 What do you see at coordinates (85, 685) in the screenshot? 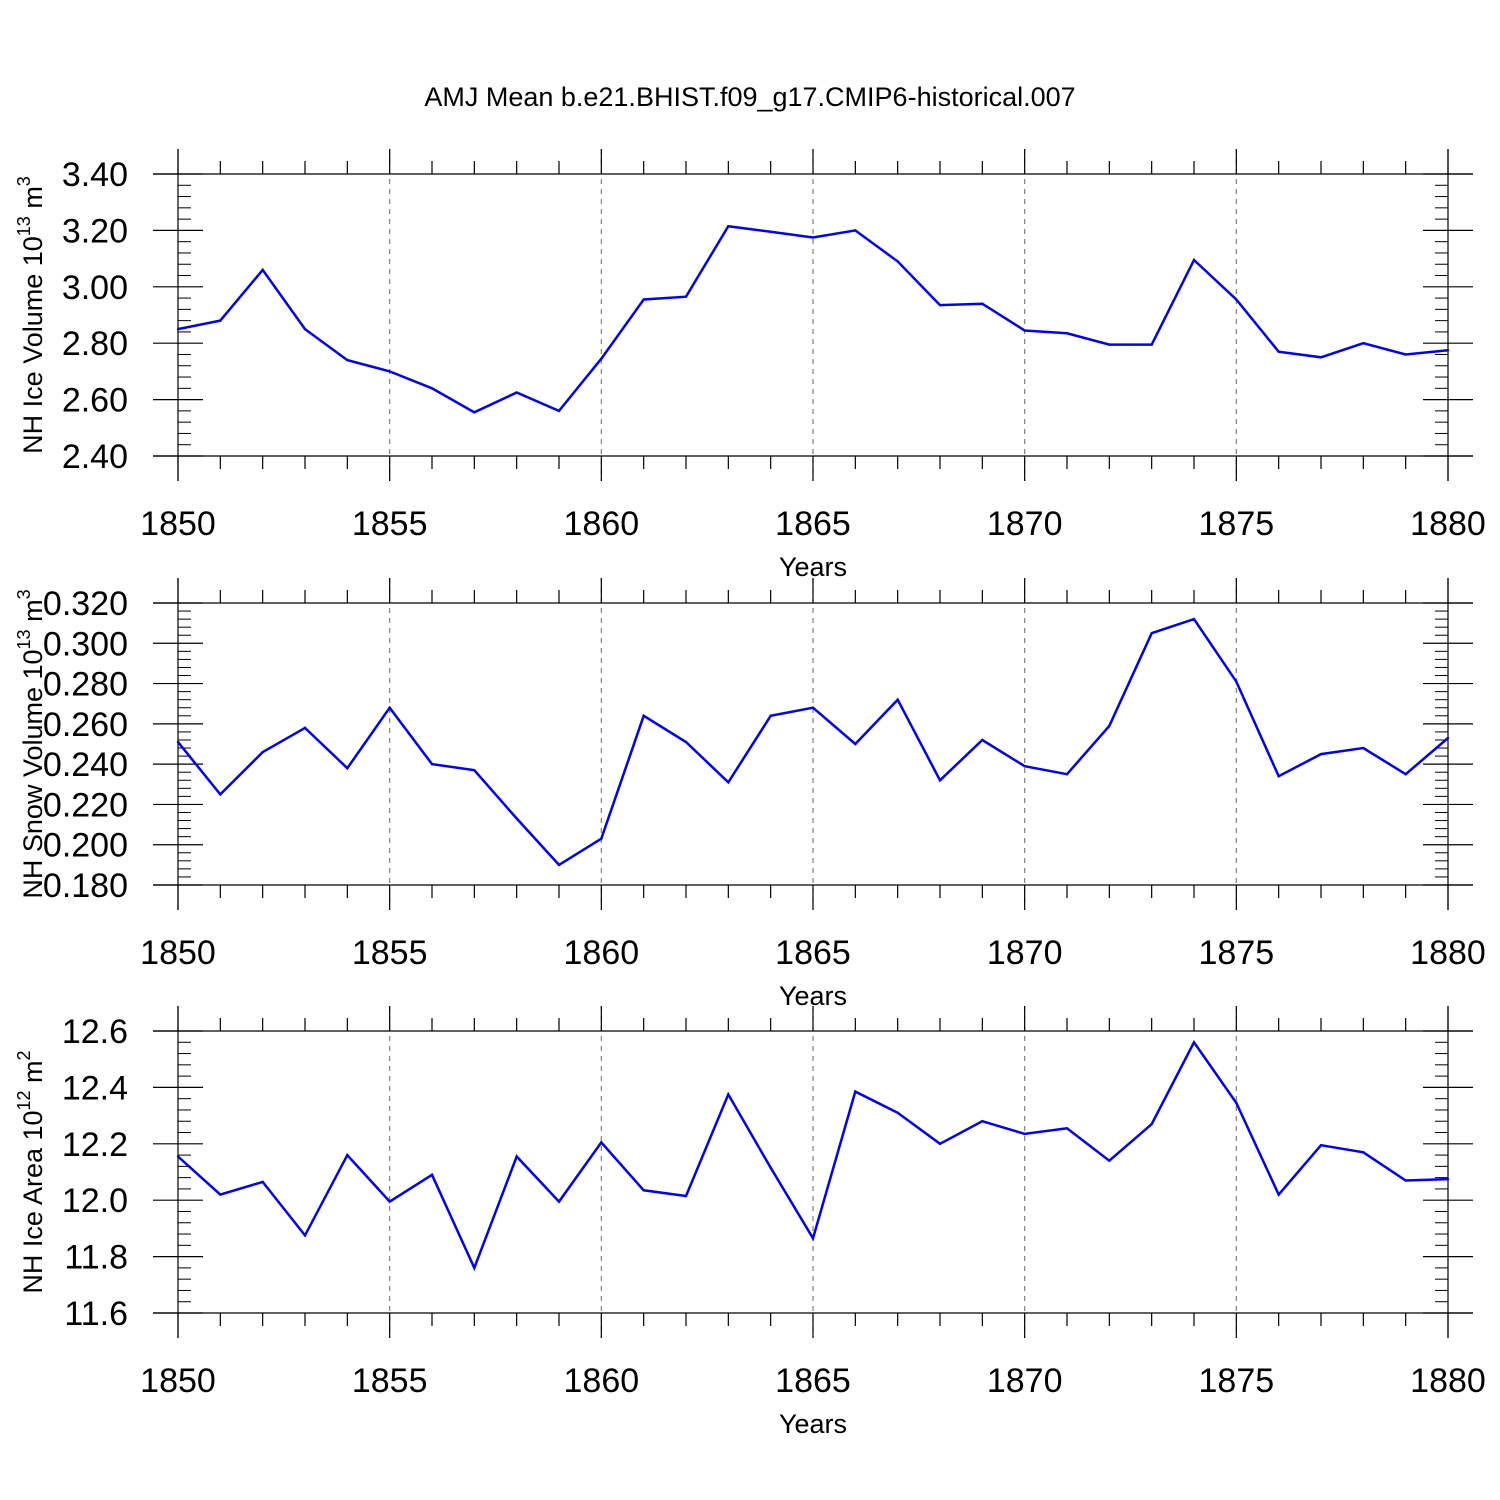
I see `y-tick-label: 0.280` at bounding box center [85, 685].